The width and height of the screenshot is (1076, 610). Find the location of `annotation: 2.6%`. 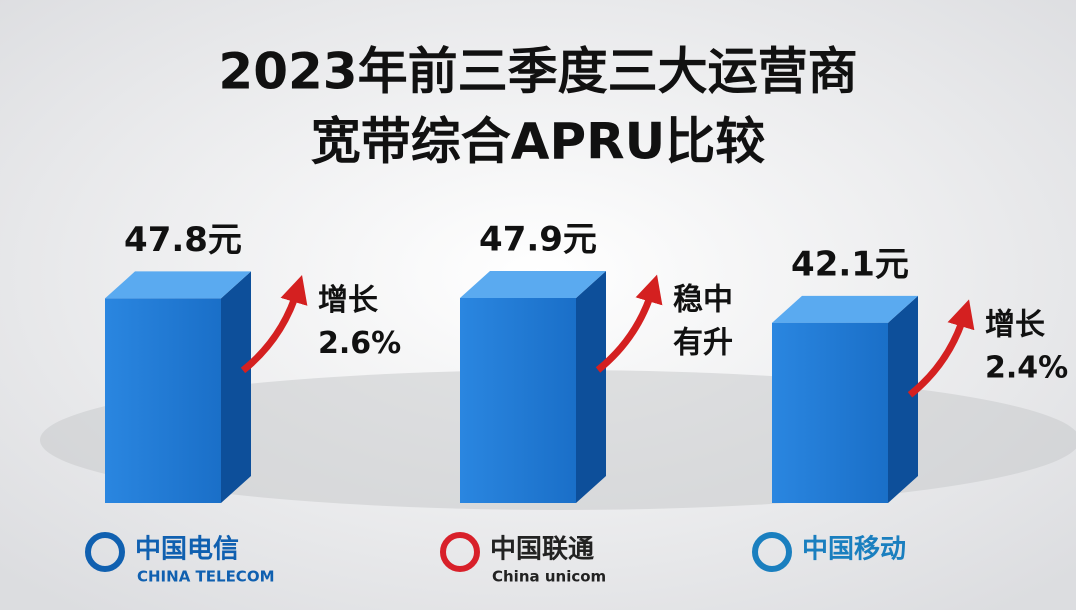

annotation: 2.6% is located at coordinates (359, 343).